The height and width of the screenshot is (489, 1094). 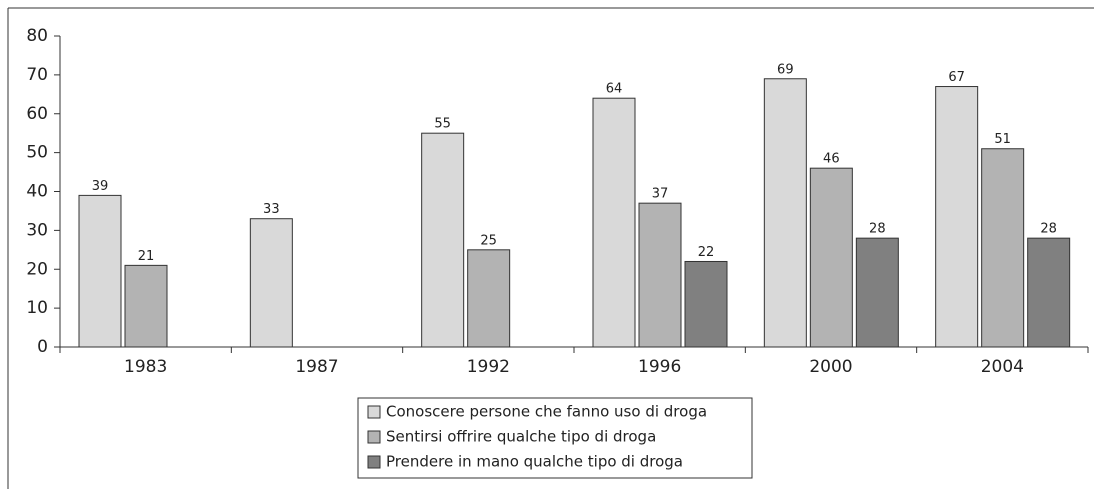 What do you see at coordinates (100, 186) in the screenshot?
I see `value-label: 39` at bounding box center [100, 186].